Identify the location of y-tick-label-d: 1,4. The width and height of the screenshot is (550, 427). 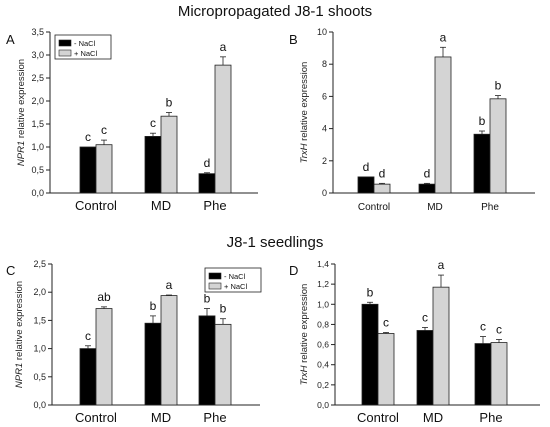
(323, 264).